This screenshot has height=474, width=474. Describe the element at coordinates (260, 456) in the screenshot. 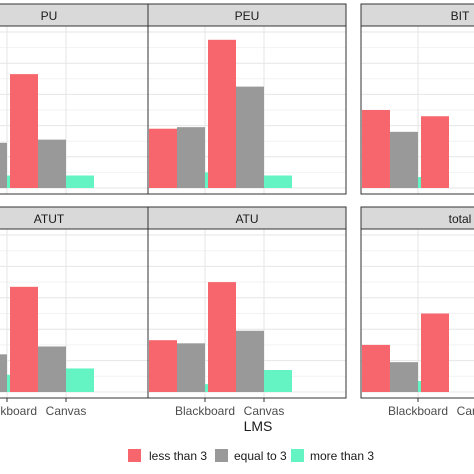

I see `legend-label-equal-to-3: equal to 3` at that location.